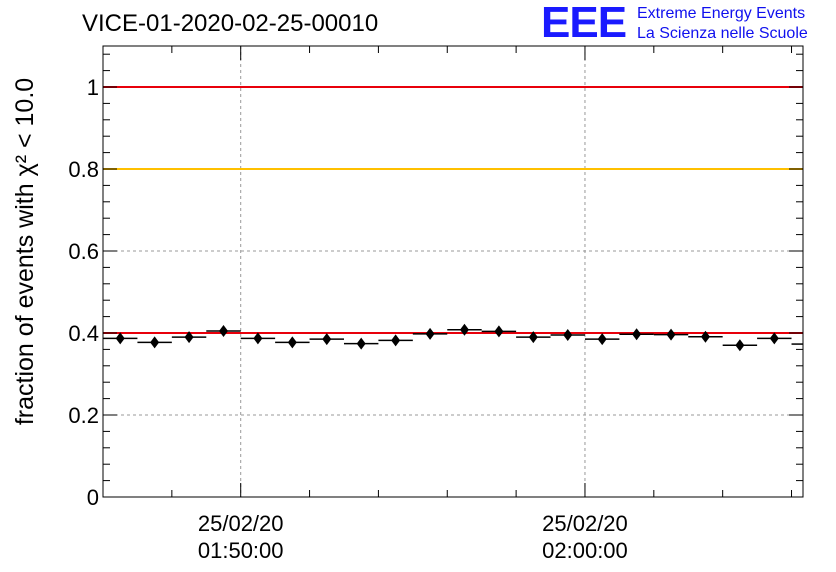  I want to click on y-tick-label: 0.8, so click(83, 169).